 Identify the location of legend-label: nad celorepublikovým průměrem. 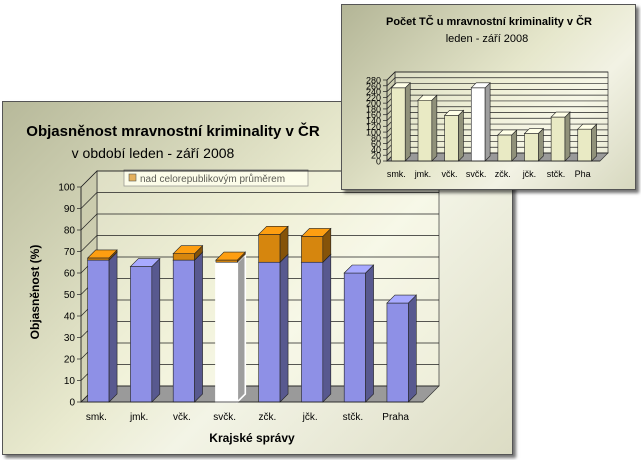
(212, 179).